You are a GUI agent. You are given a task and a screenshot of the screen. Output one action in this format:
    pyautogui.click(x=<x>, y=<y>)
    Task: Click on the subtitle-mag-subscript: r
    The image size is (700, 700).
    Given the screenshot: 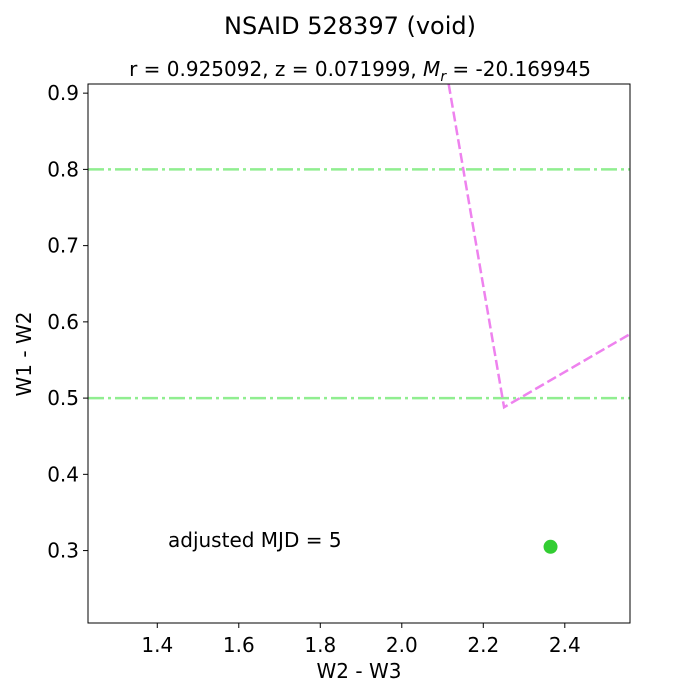 What is the action you would take?
    pyautogui.click(x=443, y=77)
    